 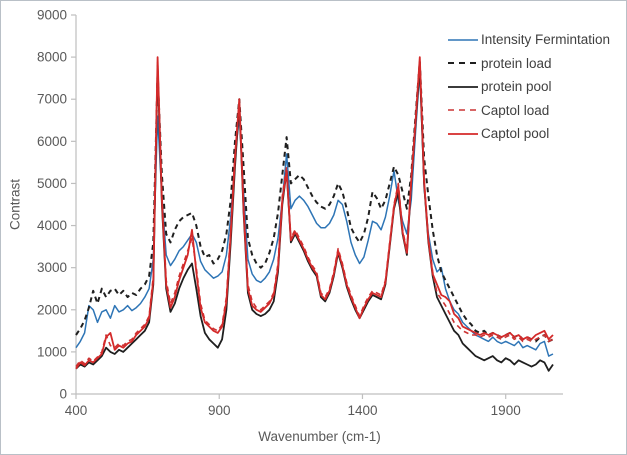 What do you see at coordinates (52, 225) in the screenshot?
I see `y-tick-label: 4000` at bounding box center [52, 225].